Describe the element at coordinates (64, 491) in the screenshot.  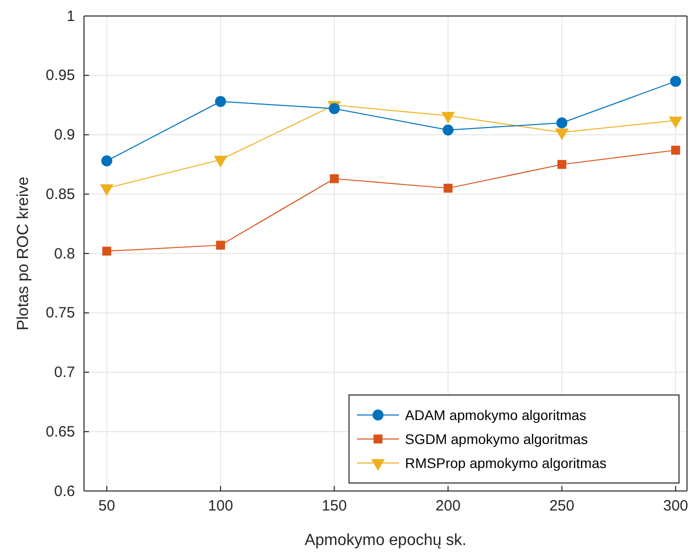
I see `y-tick-label: 0.6` at that location.